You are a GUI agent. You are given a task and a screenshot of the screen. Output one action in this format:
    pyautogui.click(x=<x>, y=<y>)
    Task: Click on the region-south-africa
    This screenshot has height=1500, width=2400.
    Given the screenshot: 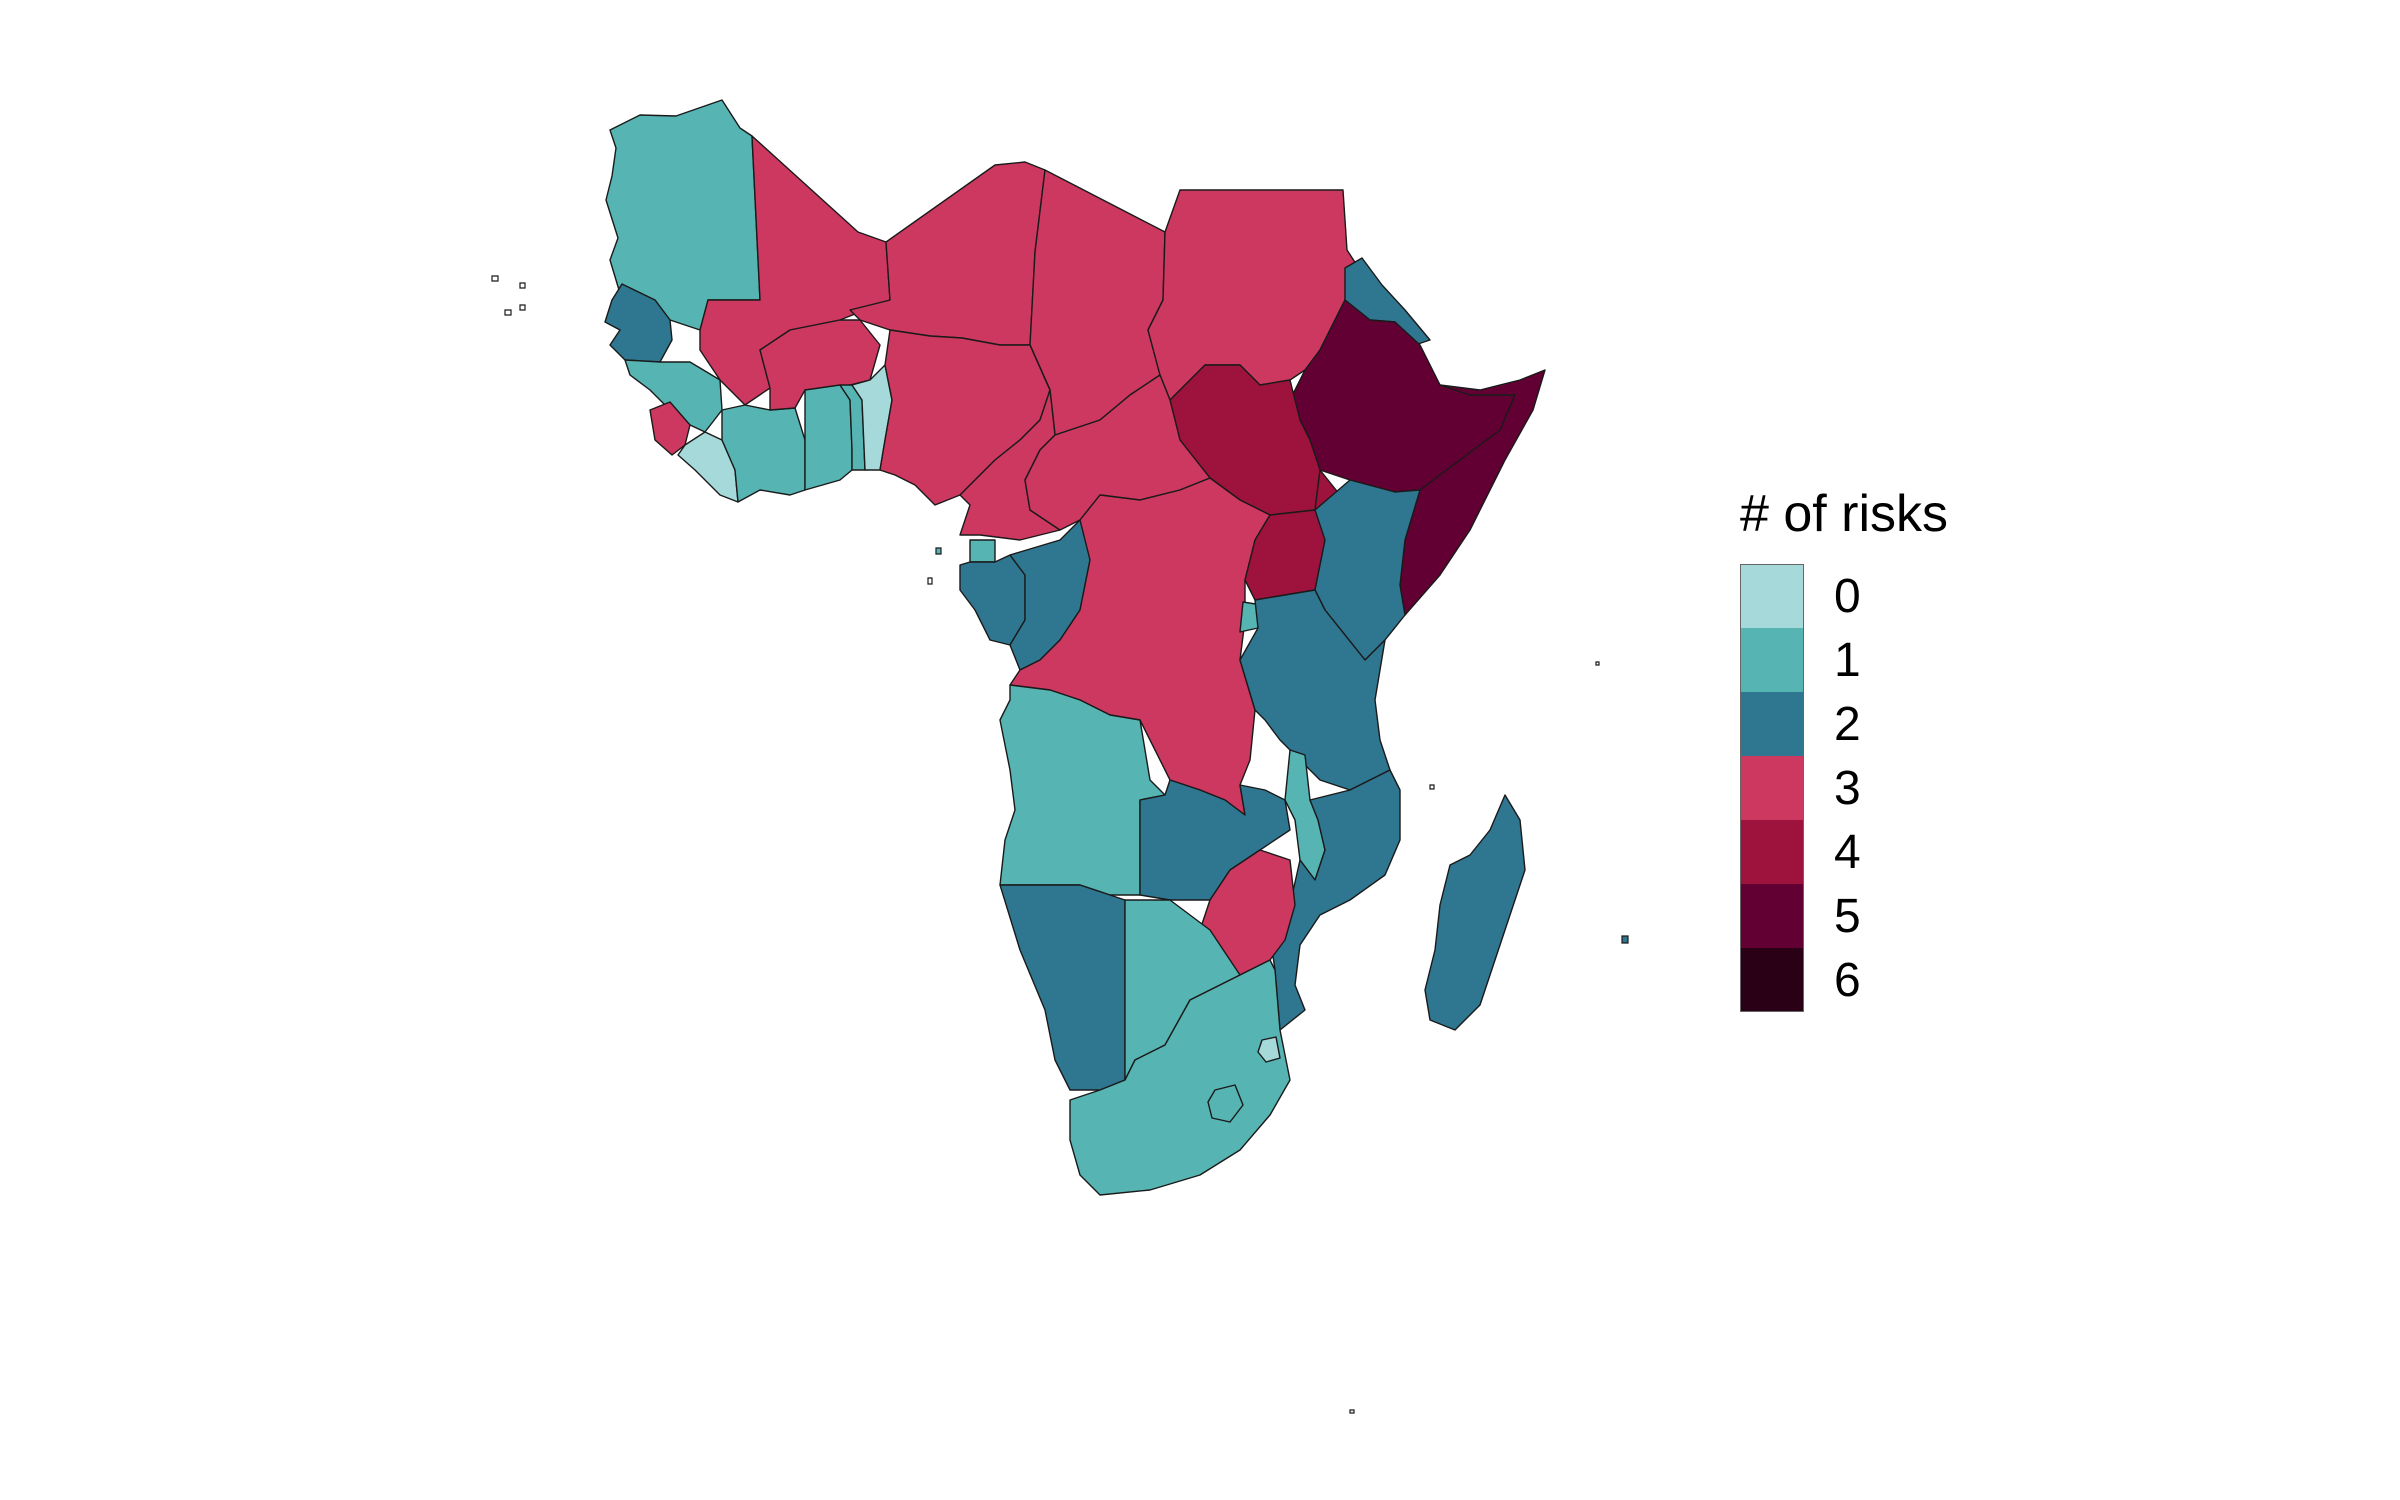 What is the action you would take?
    pyautogui.click(x=1180, y=1077)
    